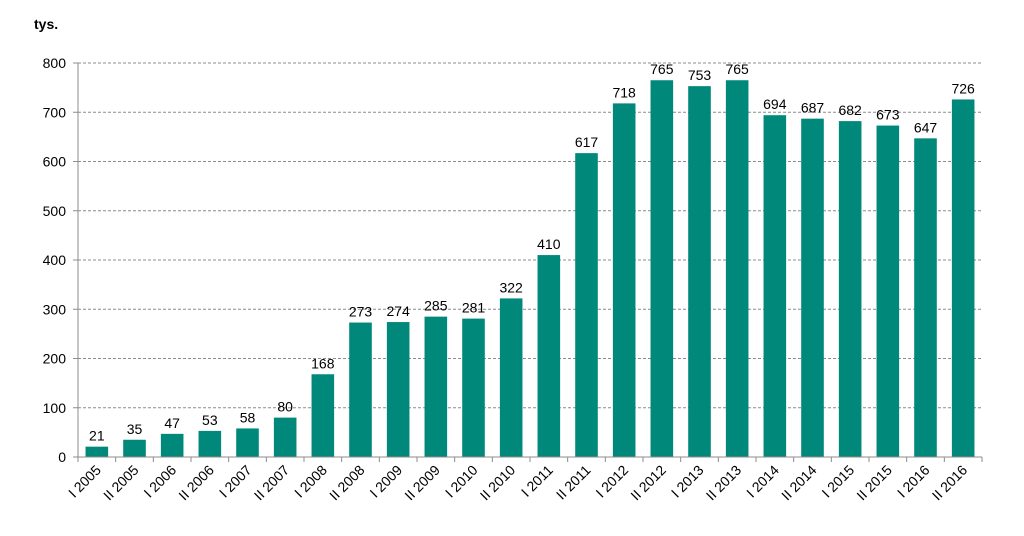 The width and height of the screenshot is (1024, 536). What do you see at coordinates (46, 24) in the screenshot?
I see `unit-label: tys.` at bounding box center [46, 24].